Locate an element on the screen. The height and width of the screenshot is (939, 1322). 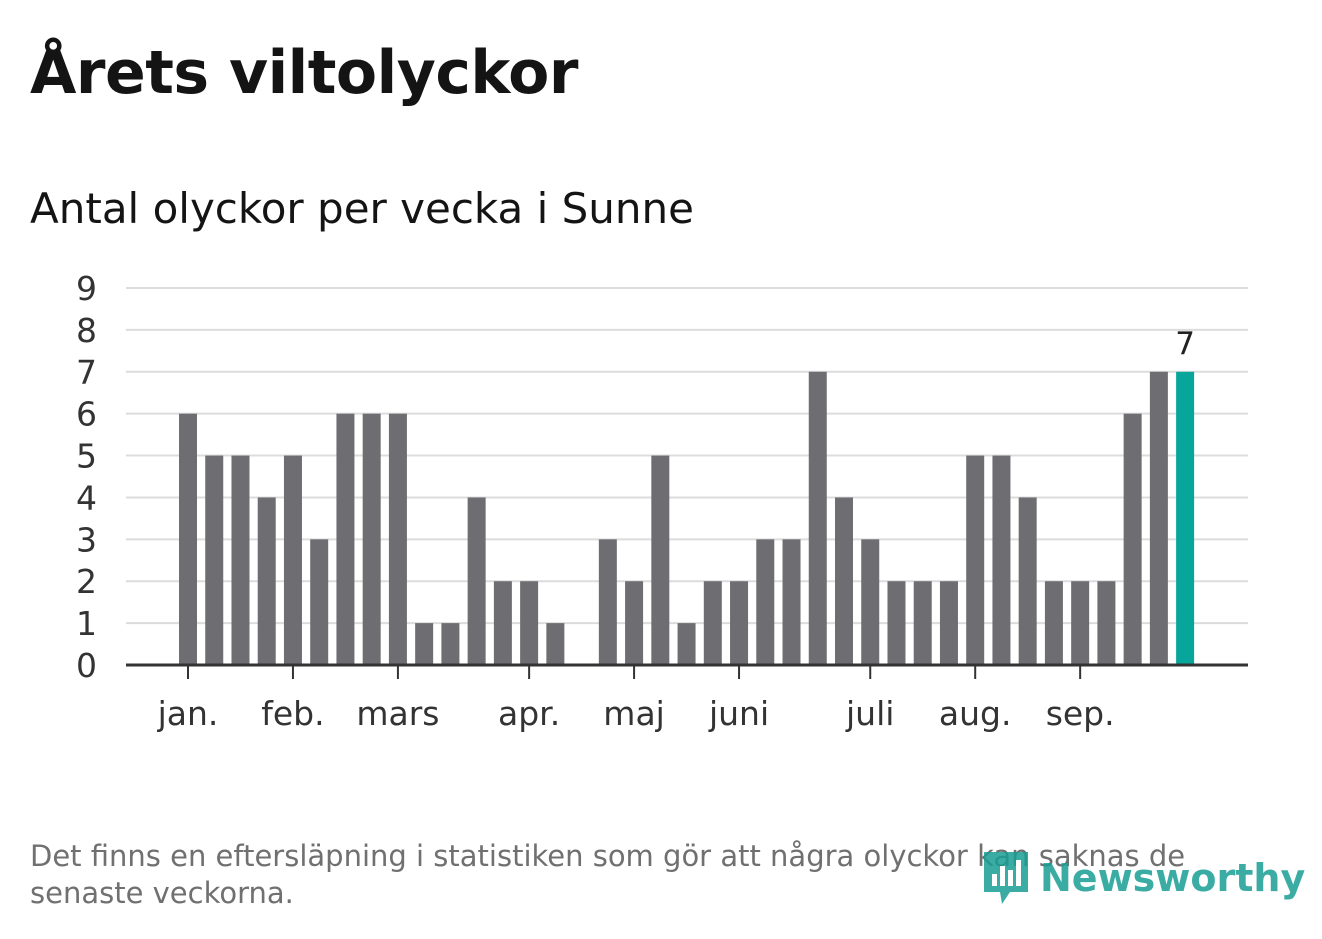
y-tick-label: 9 is located at coordinates (86, 288).